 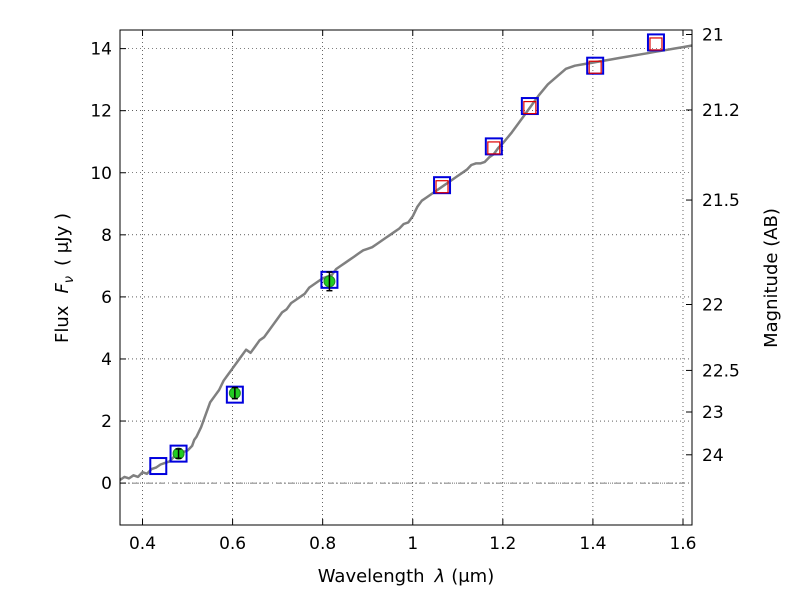 I want to click on mag-tick-label: 21.5, so click(x=721, y=201).